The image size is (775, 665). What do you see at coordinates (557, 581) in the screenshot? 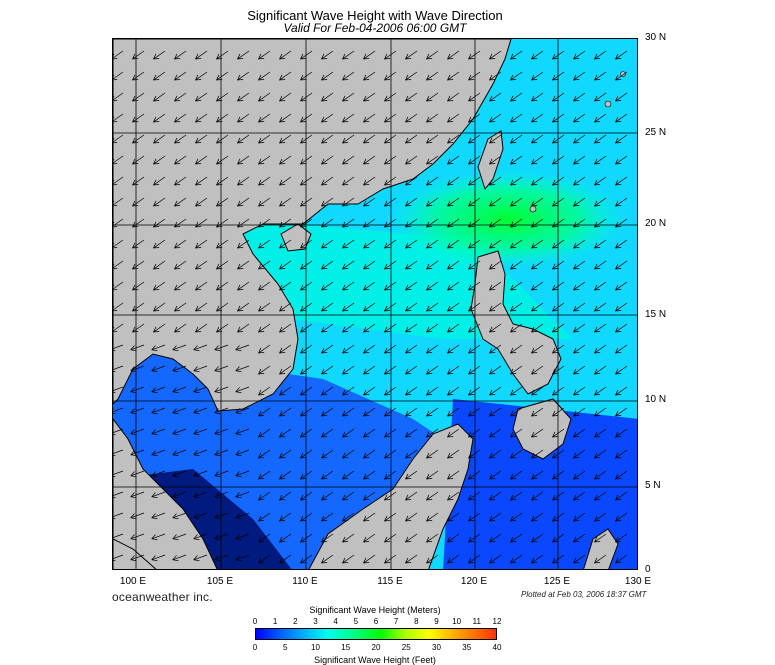
I see `lon-label: 125 E` at bounding box center [557, 581].